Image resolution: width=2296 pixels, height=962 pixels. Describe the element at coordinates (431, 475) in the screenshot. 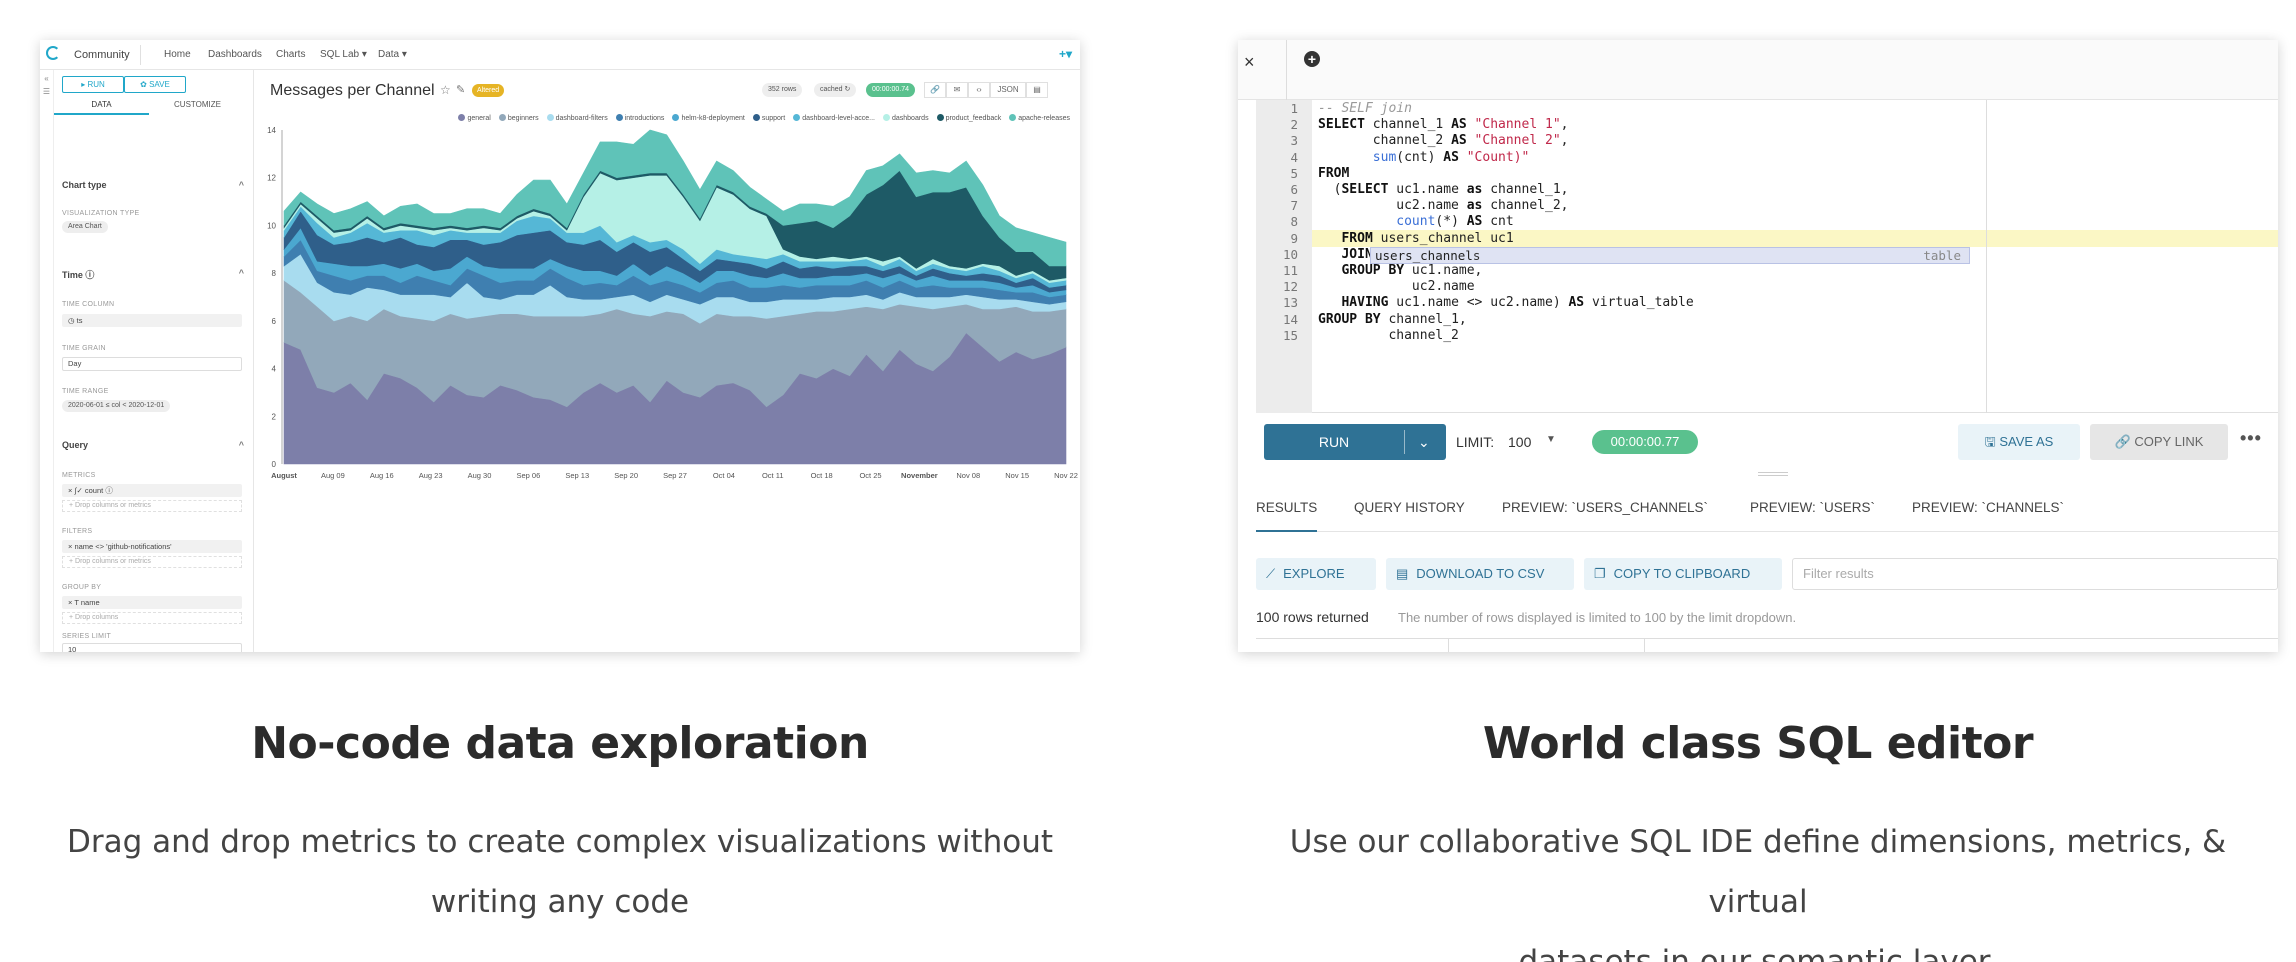

I see `x-tick-label: Aug 23` at that location.